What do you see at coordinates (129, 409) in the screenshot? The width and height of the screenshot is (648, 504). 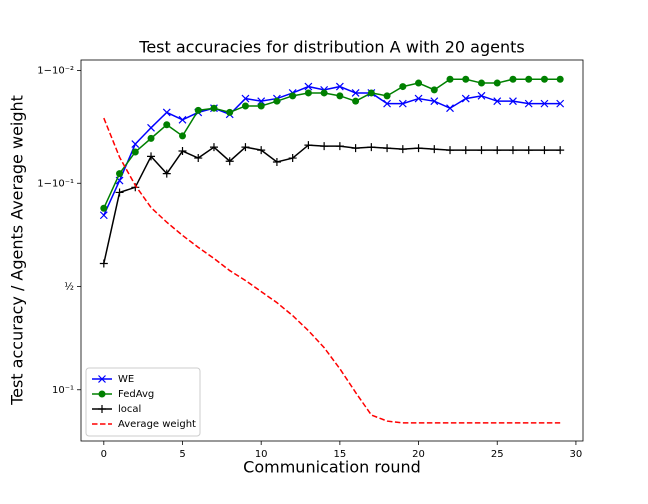 I see `legend-label: local` at bounding box center [129, 409].